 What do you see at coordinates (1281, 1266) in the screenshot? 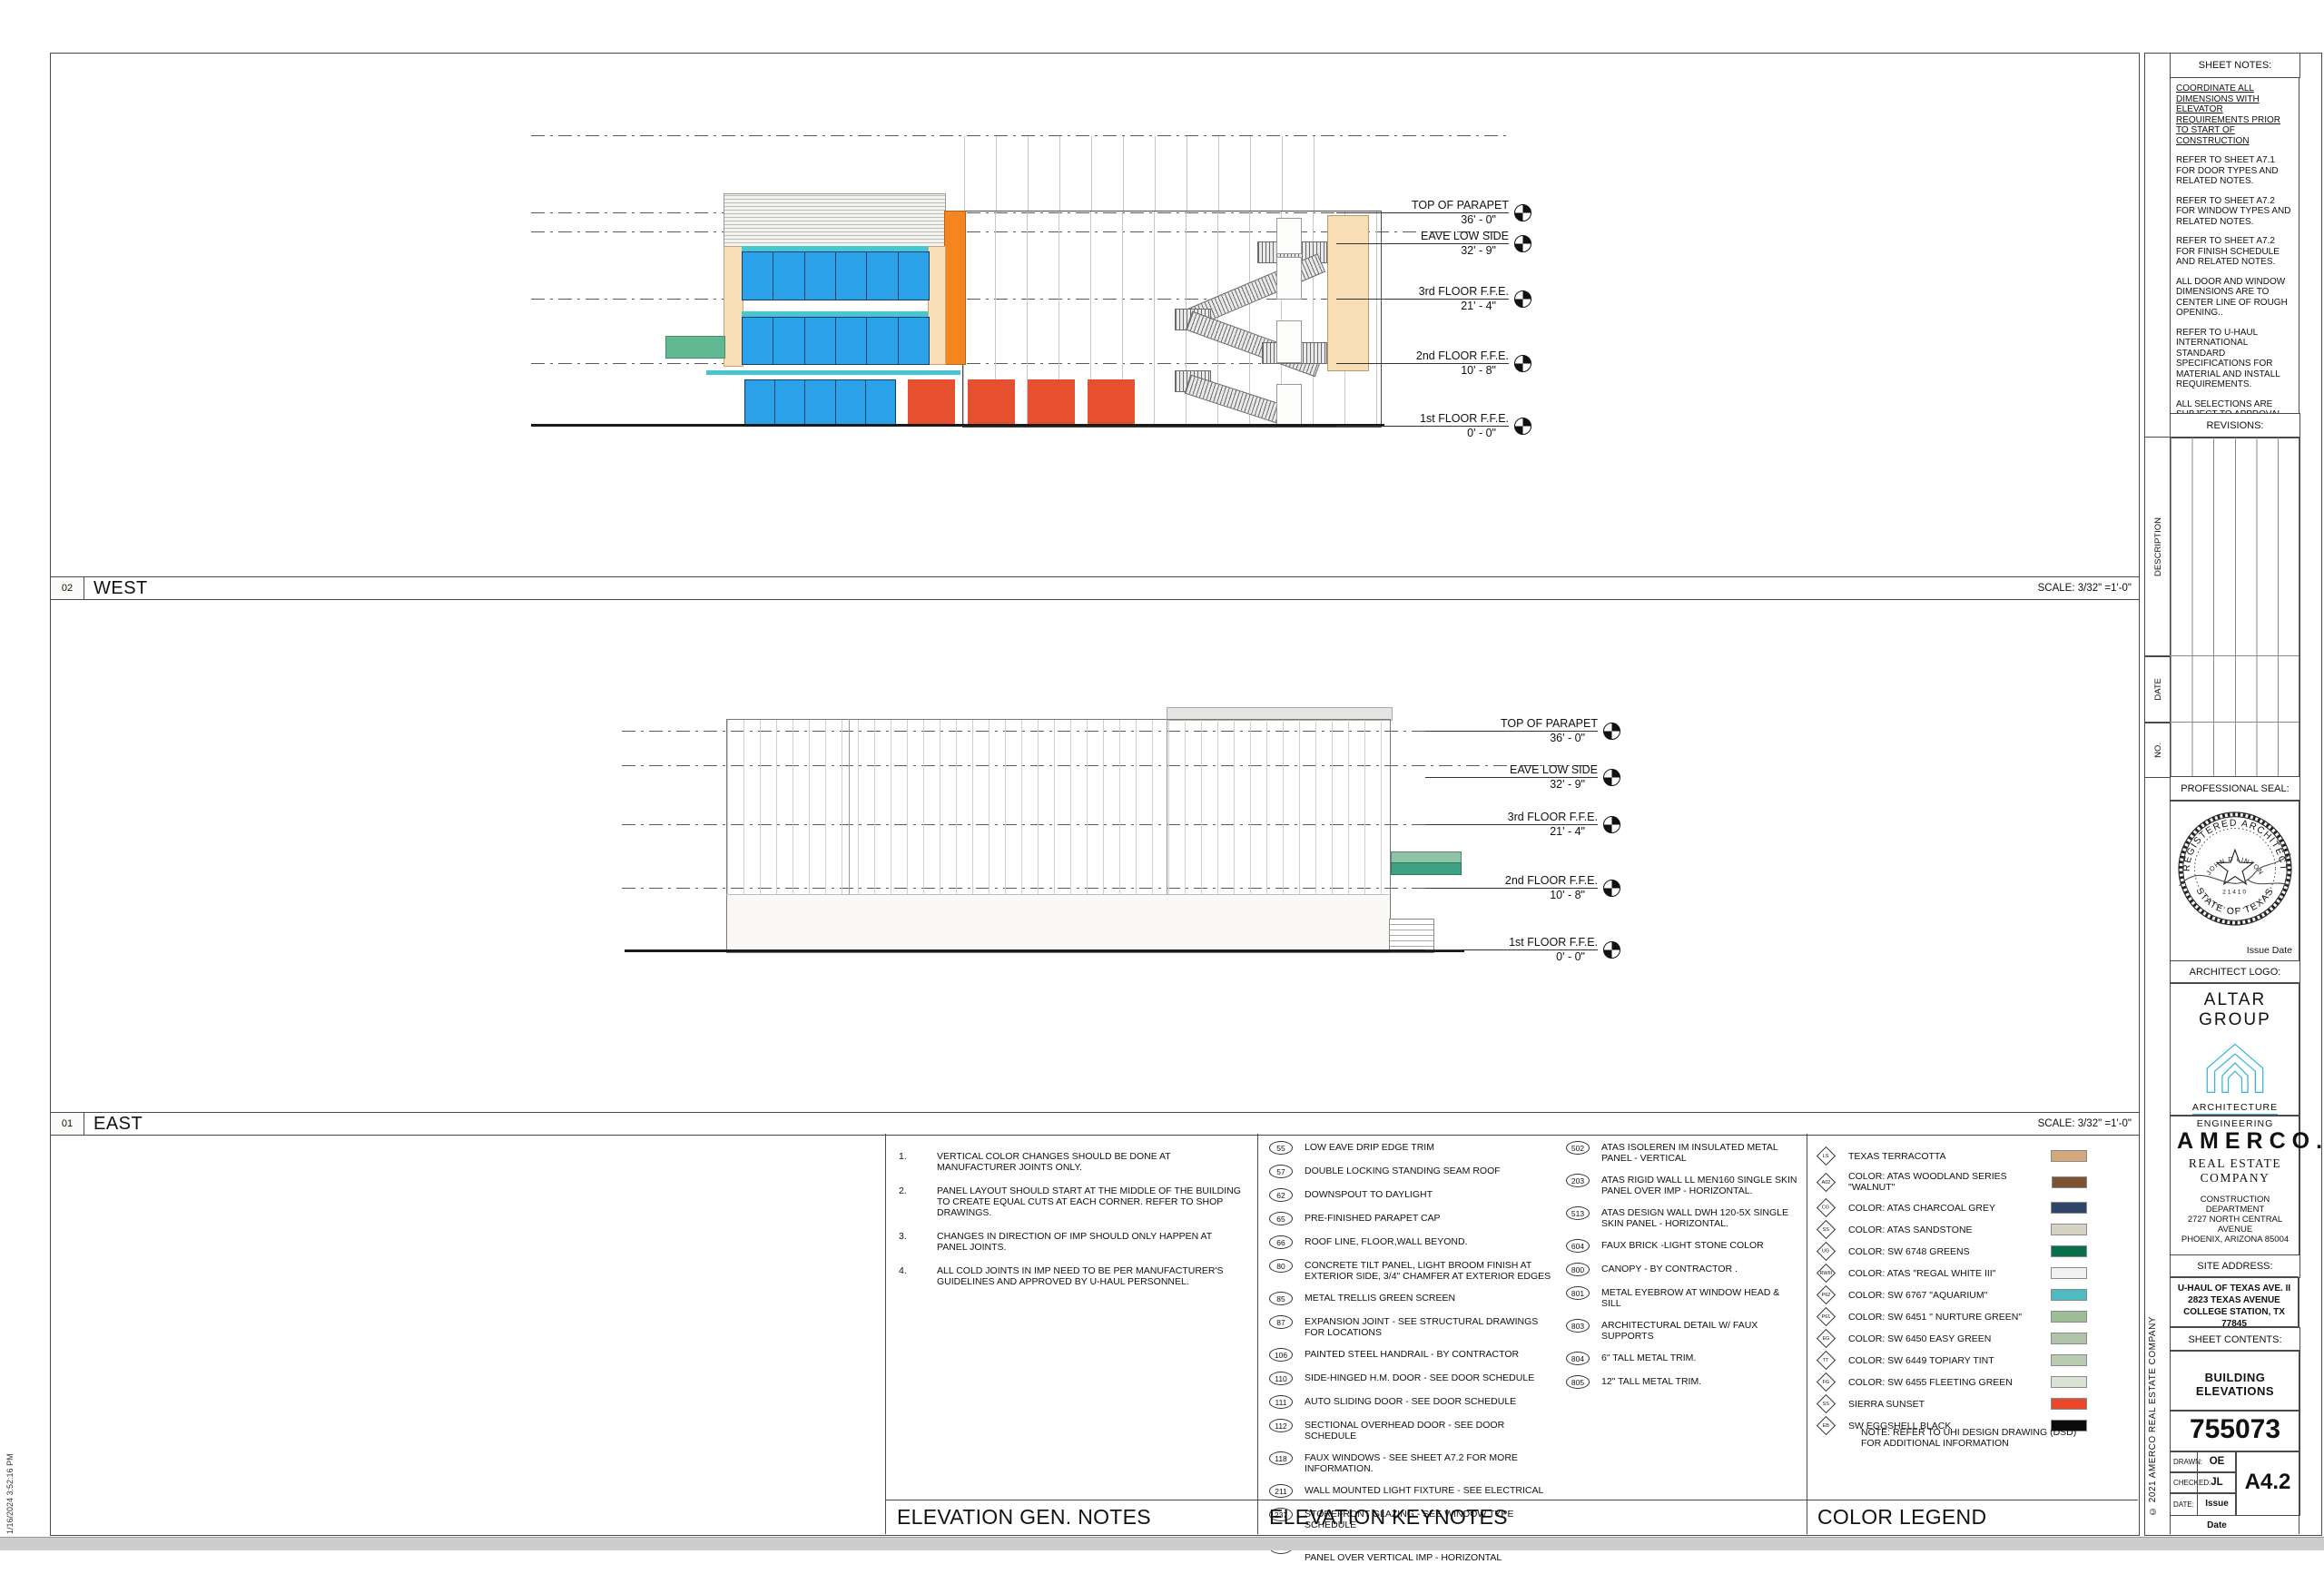
I see `keynote-number: 80` at bounding box center [1281, 1266].